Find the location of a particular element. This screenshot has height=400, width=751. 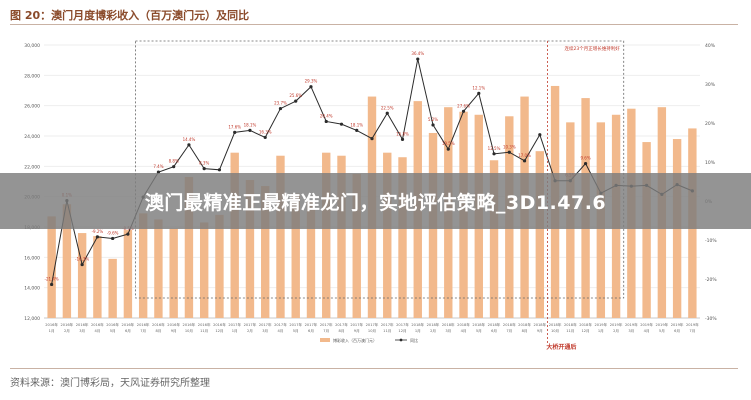

yoy-data-label: 8.8% is located at coordinates (174, 161).